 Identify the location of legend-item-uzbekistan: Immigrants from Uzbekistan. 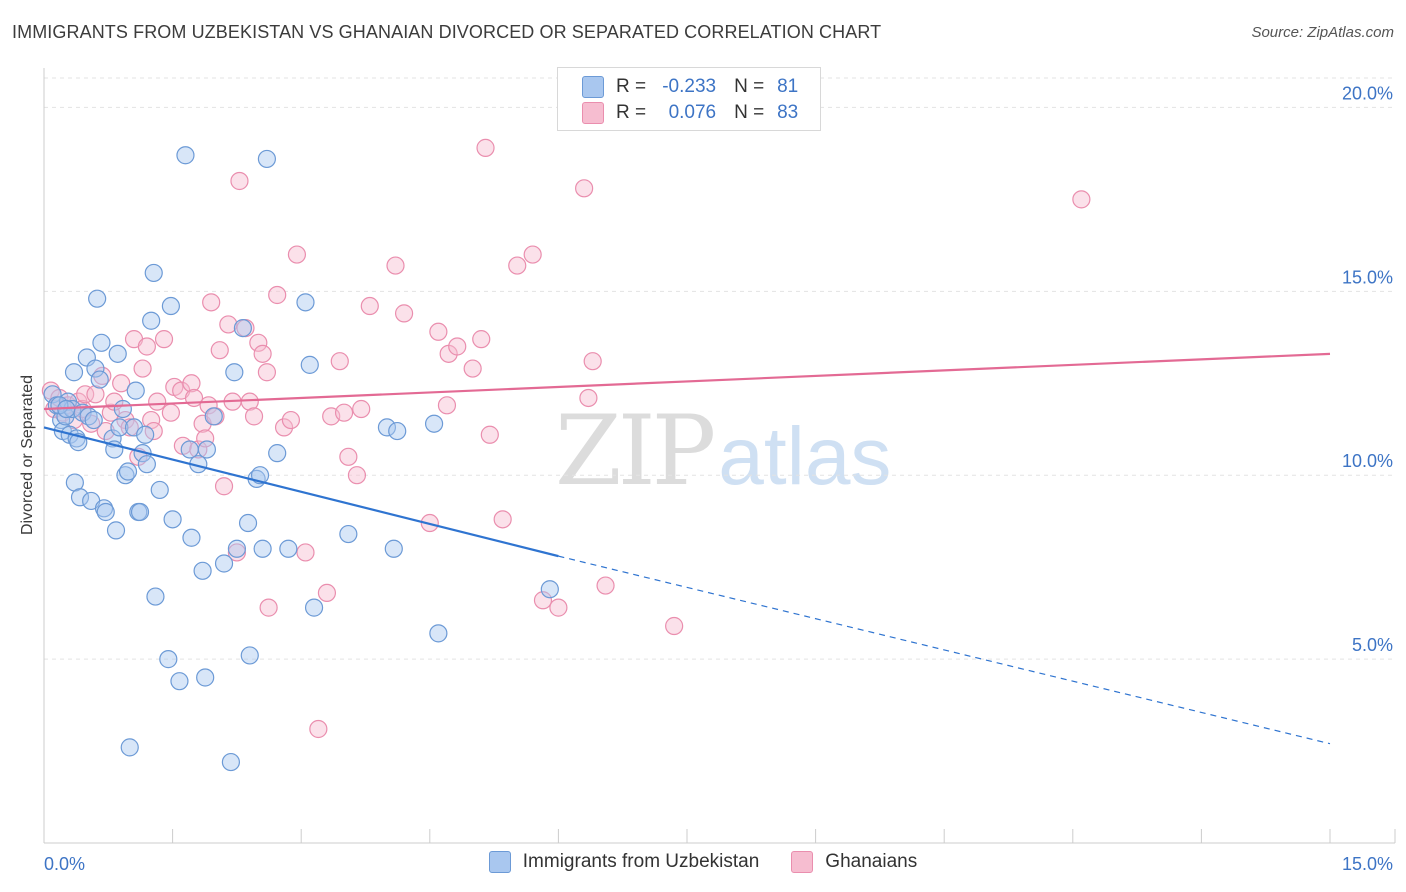
(624, 862).